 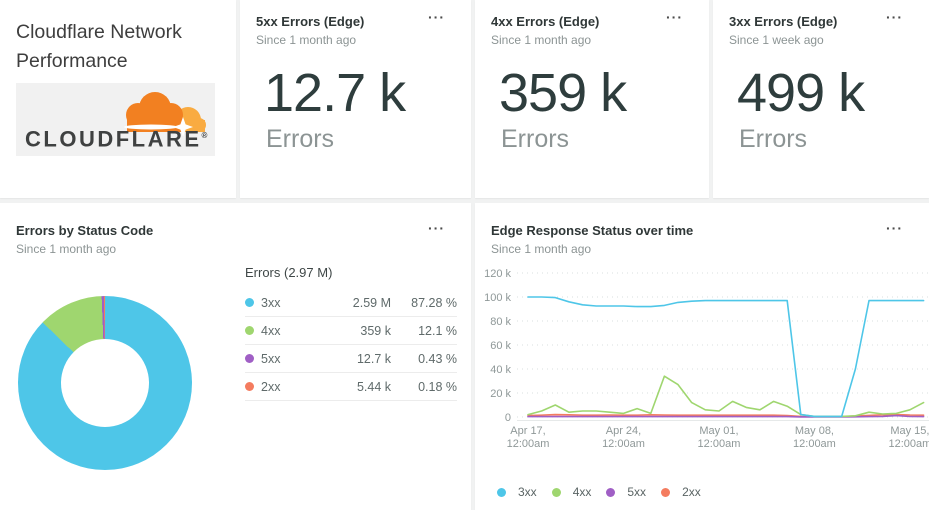 I want to click on kpi-value: 12.7 k, so click(x=335, y=93).